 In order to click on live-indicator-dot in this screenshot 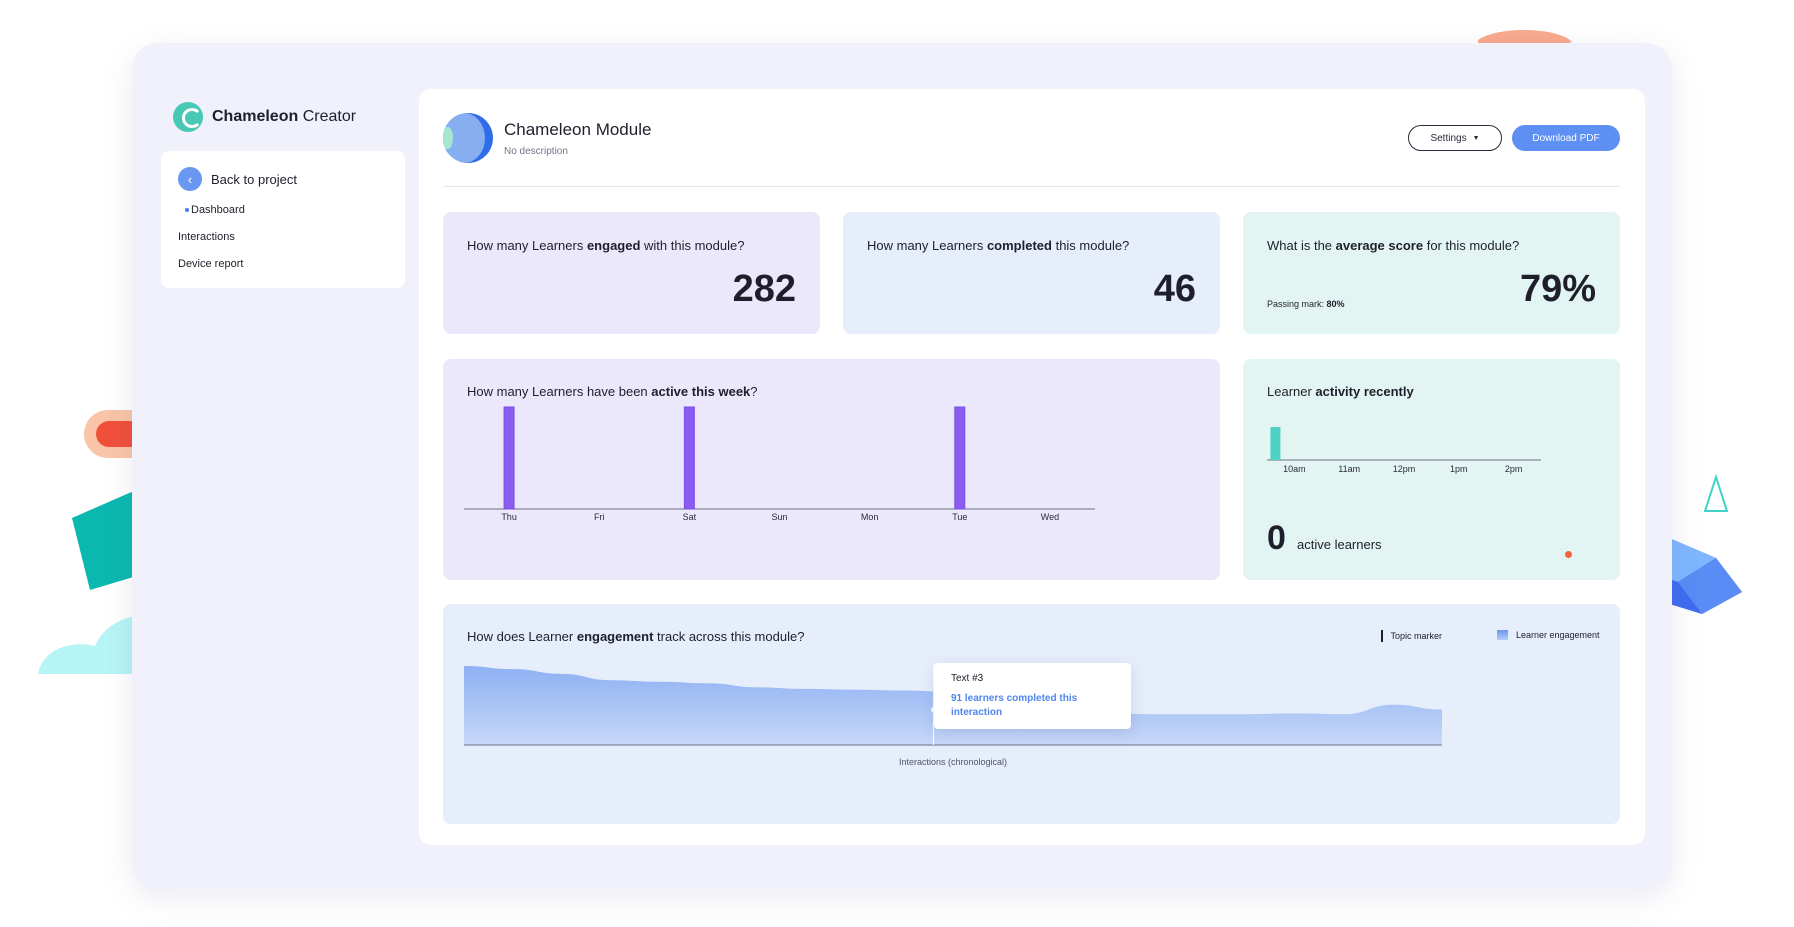, I will do `click(1568, 554)`.